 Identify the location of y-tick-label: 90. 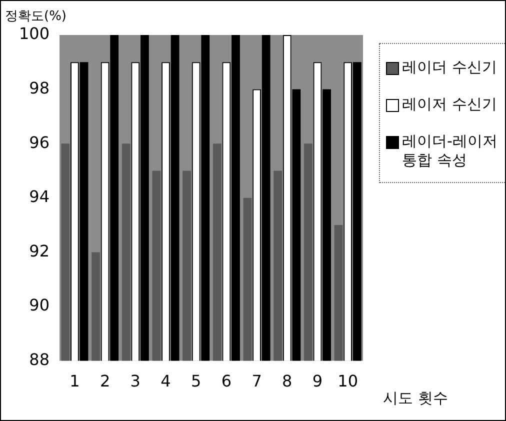
(39, 305).